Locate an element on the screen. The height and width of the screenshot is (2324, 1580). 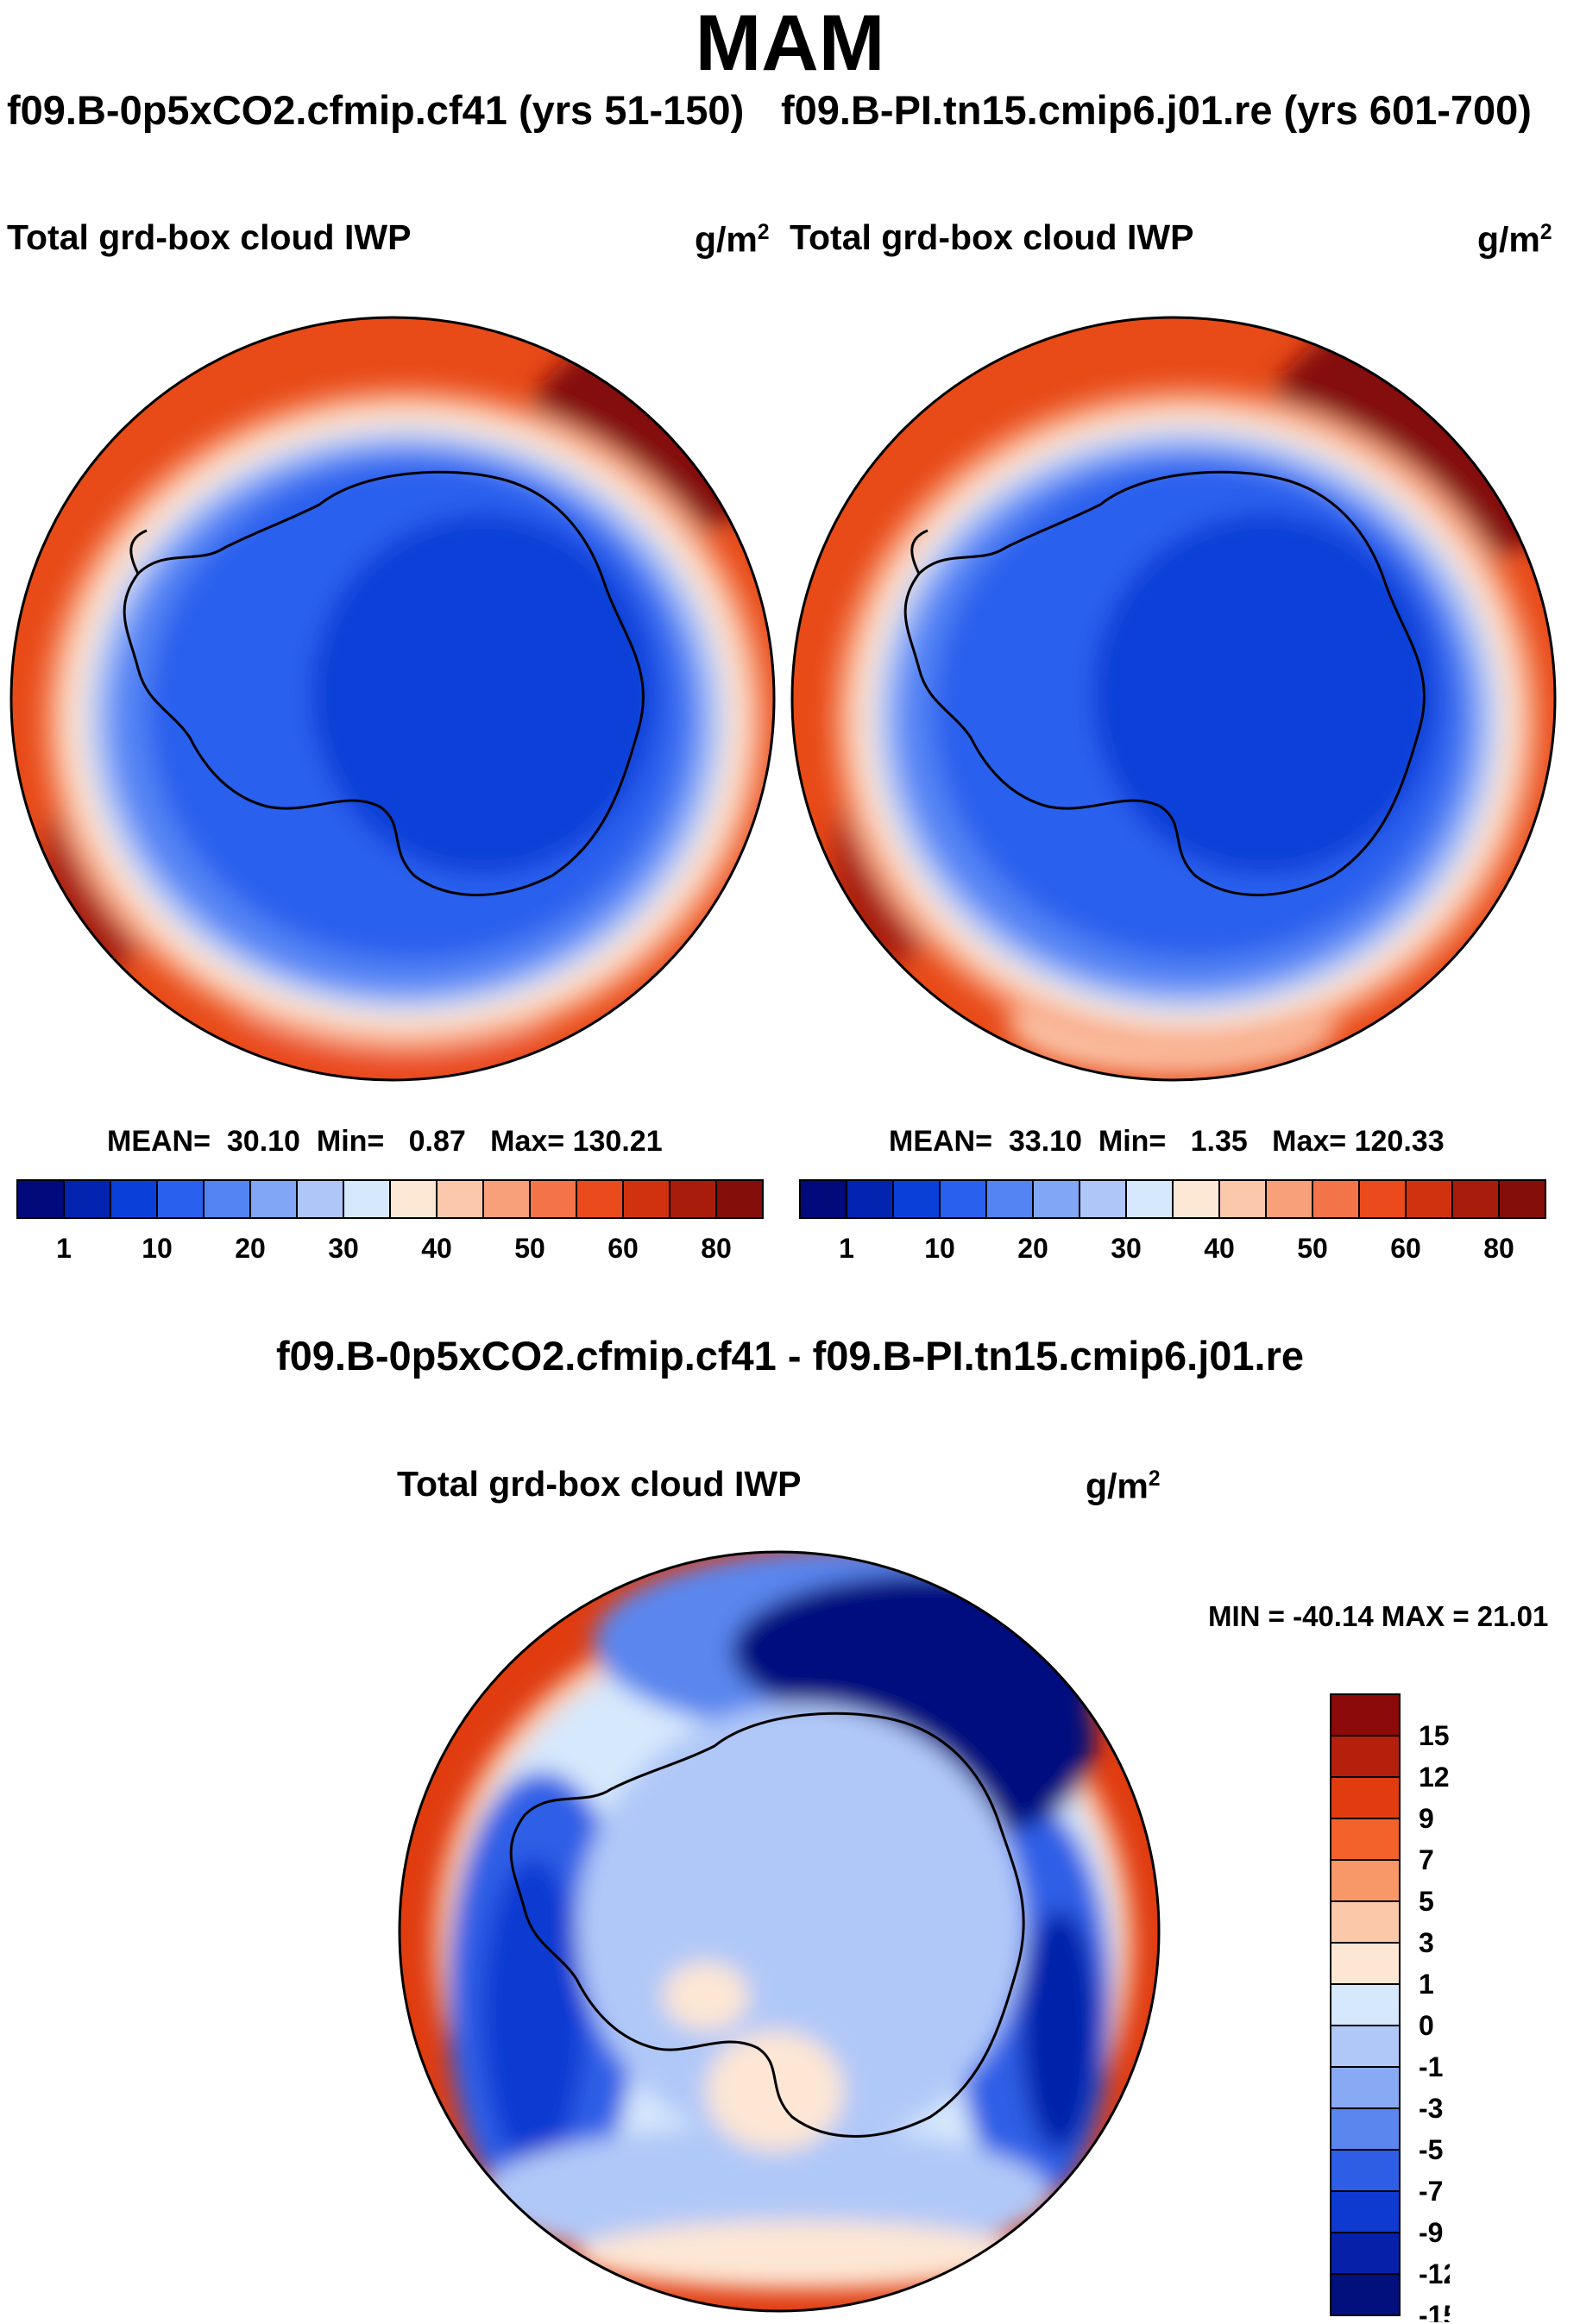
colorbar-tick-label: 3 is located at coordinates (1426, 1942).